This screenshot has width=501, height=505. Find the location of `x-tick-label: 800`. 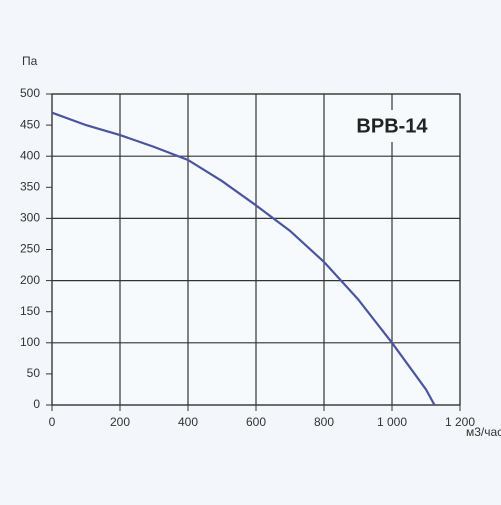

x-tick-label: 800 is located at coordinates (324, 422).